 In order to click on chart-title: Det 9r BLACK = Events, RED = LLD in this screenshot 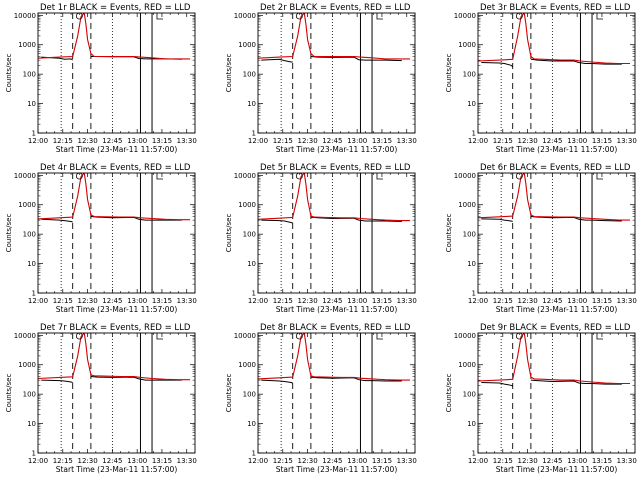, I will do `click(555, 328)`.